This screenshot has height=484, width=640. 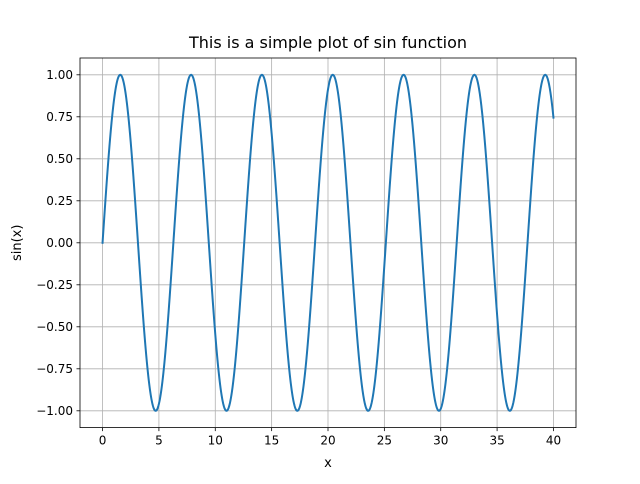 I want to click on y-tick-label: 1.00, so click(x=59, y=75).